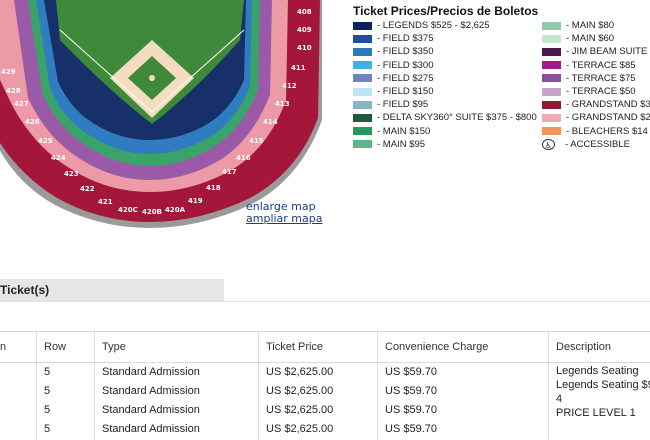 This screenshot has width=650, height=440. What do you see at coordinates (87, 189) in the screenshot?
I see `section-422: 422` at bounding box center [87, 189].